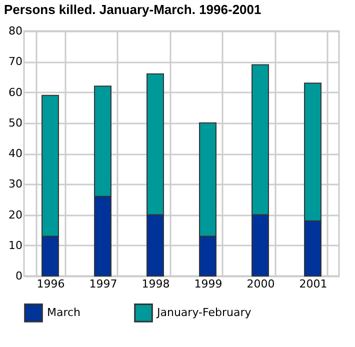 The height and width of the screenshot is (347, 355). What do you see at coordinates (15, 61) in the screenshot?
I see `y-tick-label: 70` at bounding box center [15, 61].